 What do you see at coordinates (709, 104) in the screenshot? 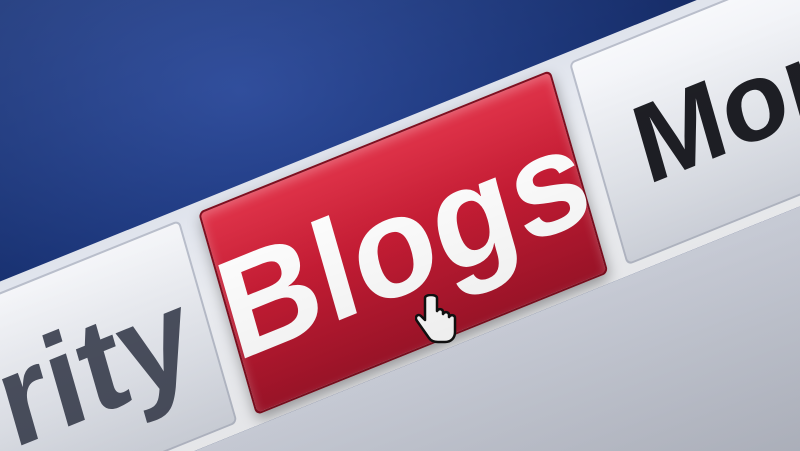
I see `tab-more-label: More` at bounding box center [709, 104].